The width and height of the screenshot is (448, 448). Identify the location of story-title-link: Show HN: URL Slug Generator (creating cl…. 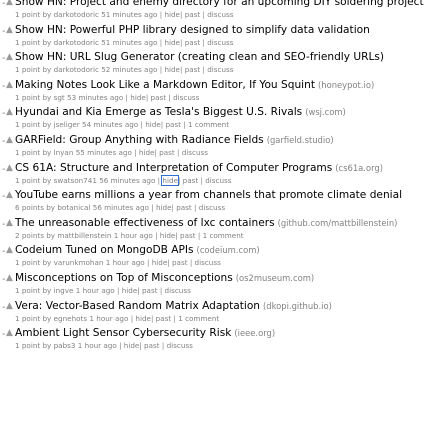
(200, 57).